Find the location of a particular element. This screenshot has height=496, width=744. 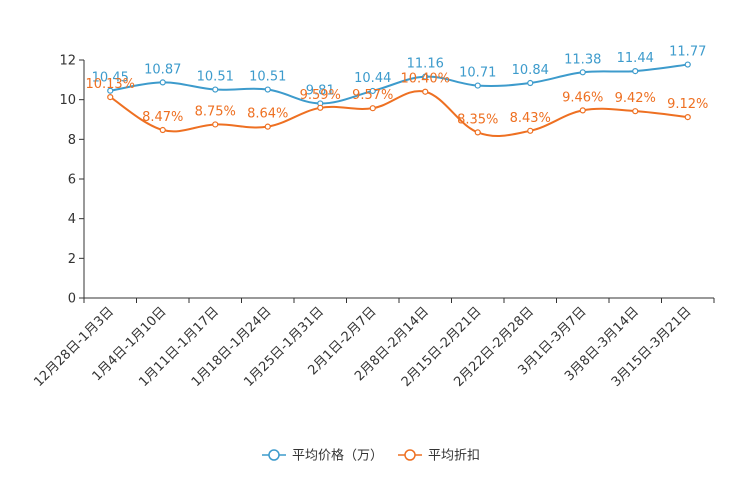

legend: 平均价格（万） 平均折扣 is located at coordinates (371, 456).